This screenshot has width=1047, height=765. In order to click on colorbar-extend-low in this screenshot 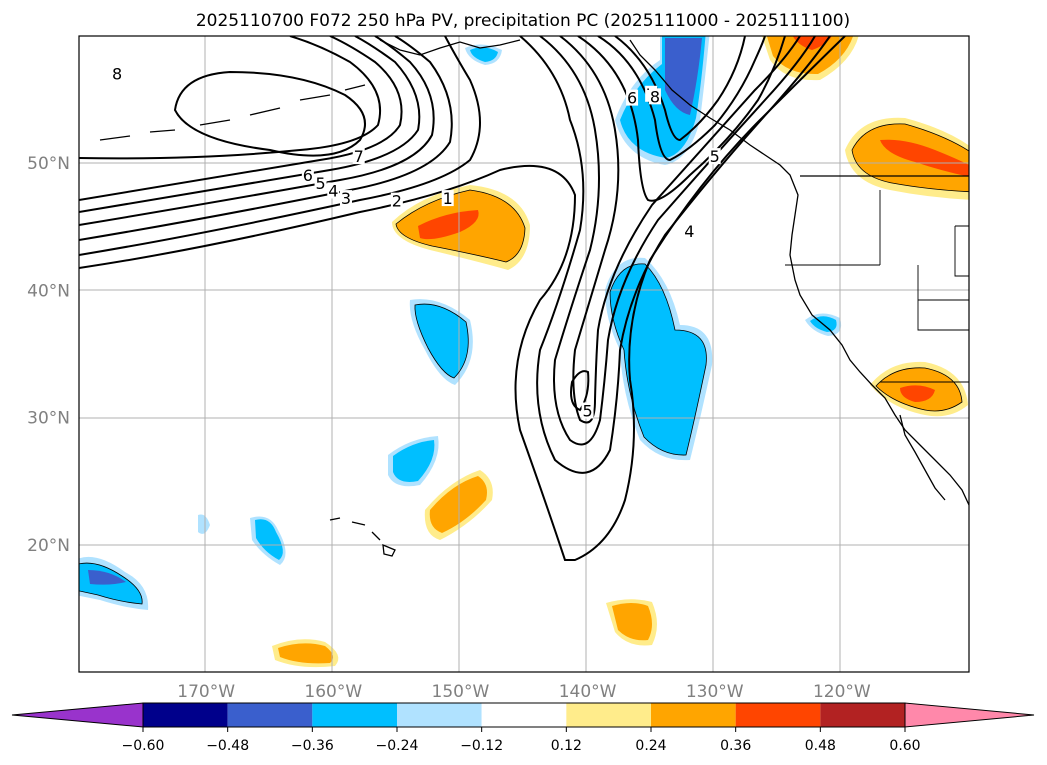, I will do `click(77, 715)`.